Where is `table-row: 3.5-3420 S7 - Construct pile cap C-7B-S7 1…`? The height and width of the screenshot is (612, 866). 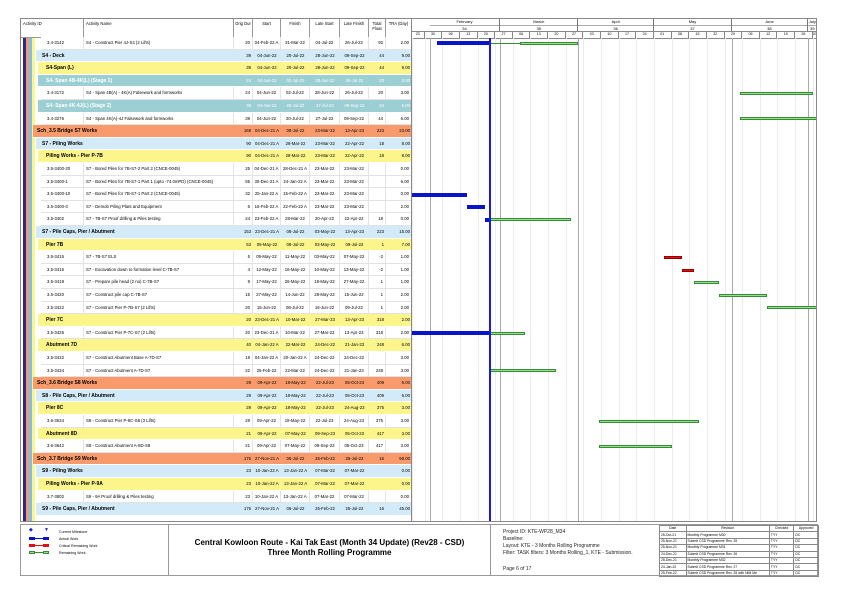
table-row: 3.5-3420 S7 - Construct pile cap C-7B-S7 1… is located at coordinates (216, 295).